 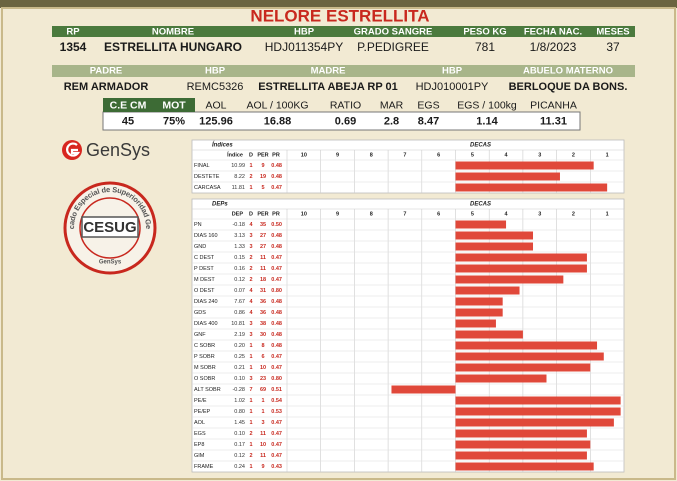 What do you see at coordinates (239, 258) in the screenshot?
I see `row-value: 0.15` at bounding box center [239, 258].